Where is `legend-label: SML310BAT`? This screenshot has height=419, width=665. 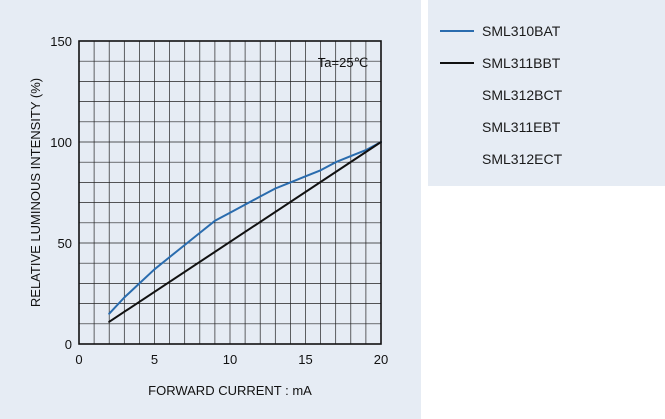
legend-label: SML310BAT is located at coordinates (521, 31).